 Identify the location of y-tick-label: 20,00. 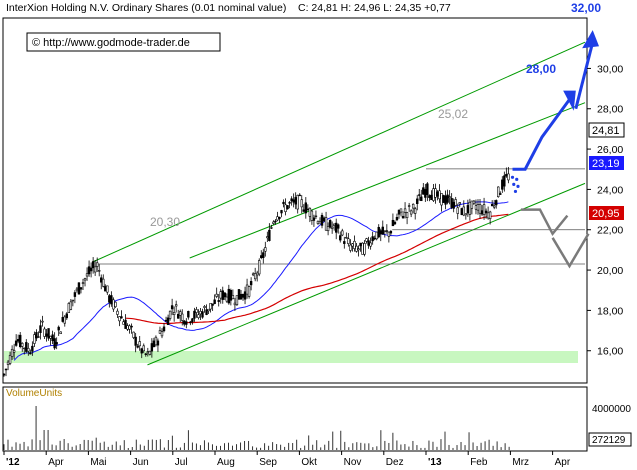
(610, 271).